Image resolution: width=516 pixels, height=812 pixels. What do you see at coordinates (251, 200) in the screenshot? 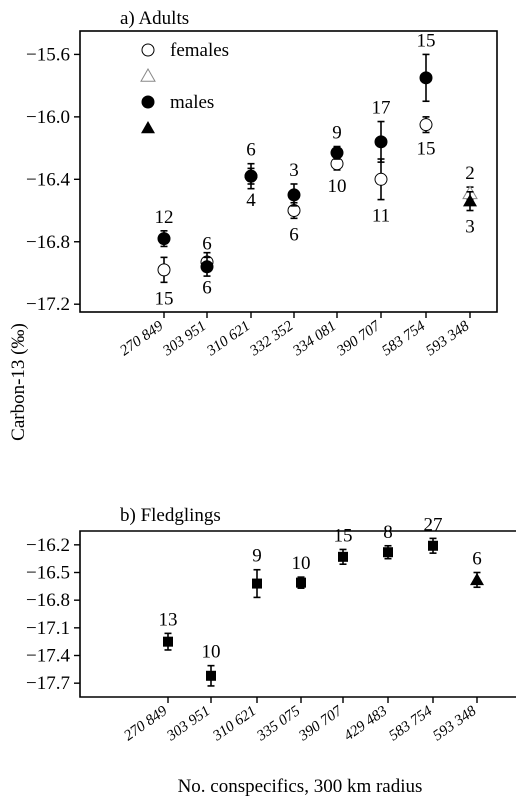
I see `sample-size-label: 4` at bounding box center [251, 200].